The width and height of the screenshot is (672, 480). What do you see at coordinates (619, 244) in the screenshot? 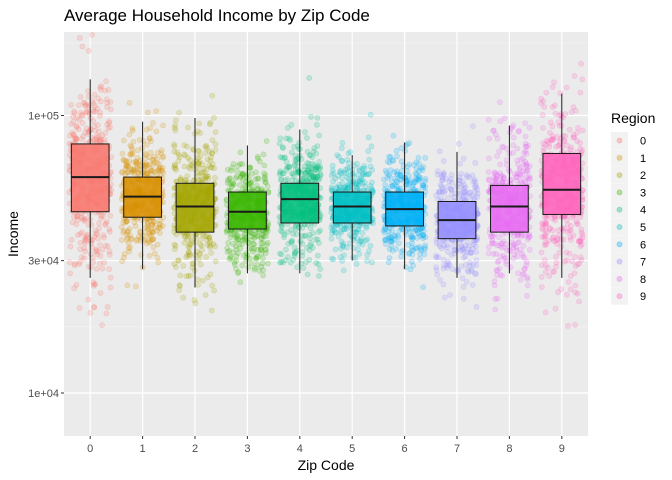
I see `legend-swatch` at bounding box center [619, 244].